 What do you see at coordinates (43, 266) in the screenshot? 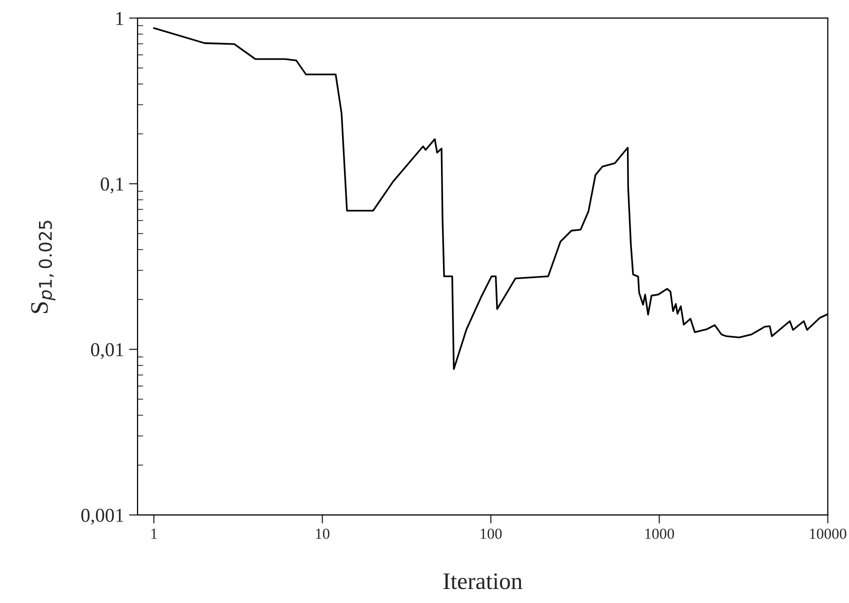
I see `y-axis-title: S$_{p1,0.025}$` at bounding box center [43, 266].